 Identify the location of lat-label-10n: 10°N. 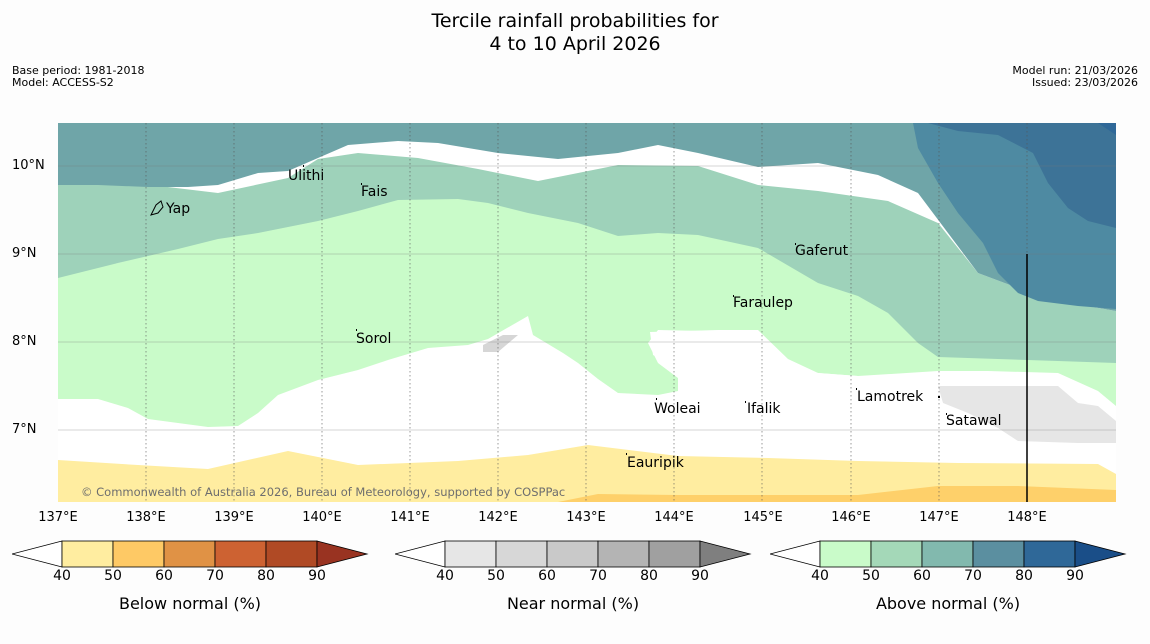
(28, 165).